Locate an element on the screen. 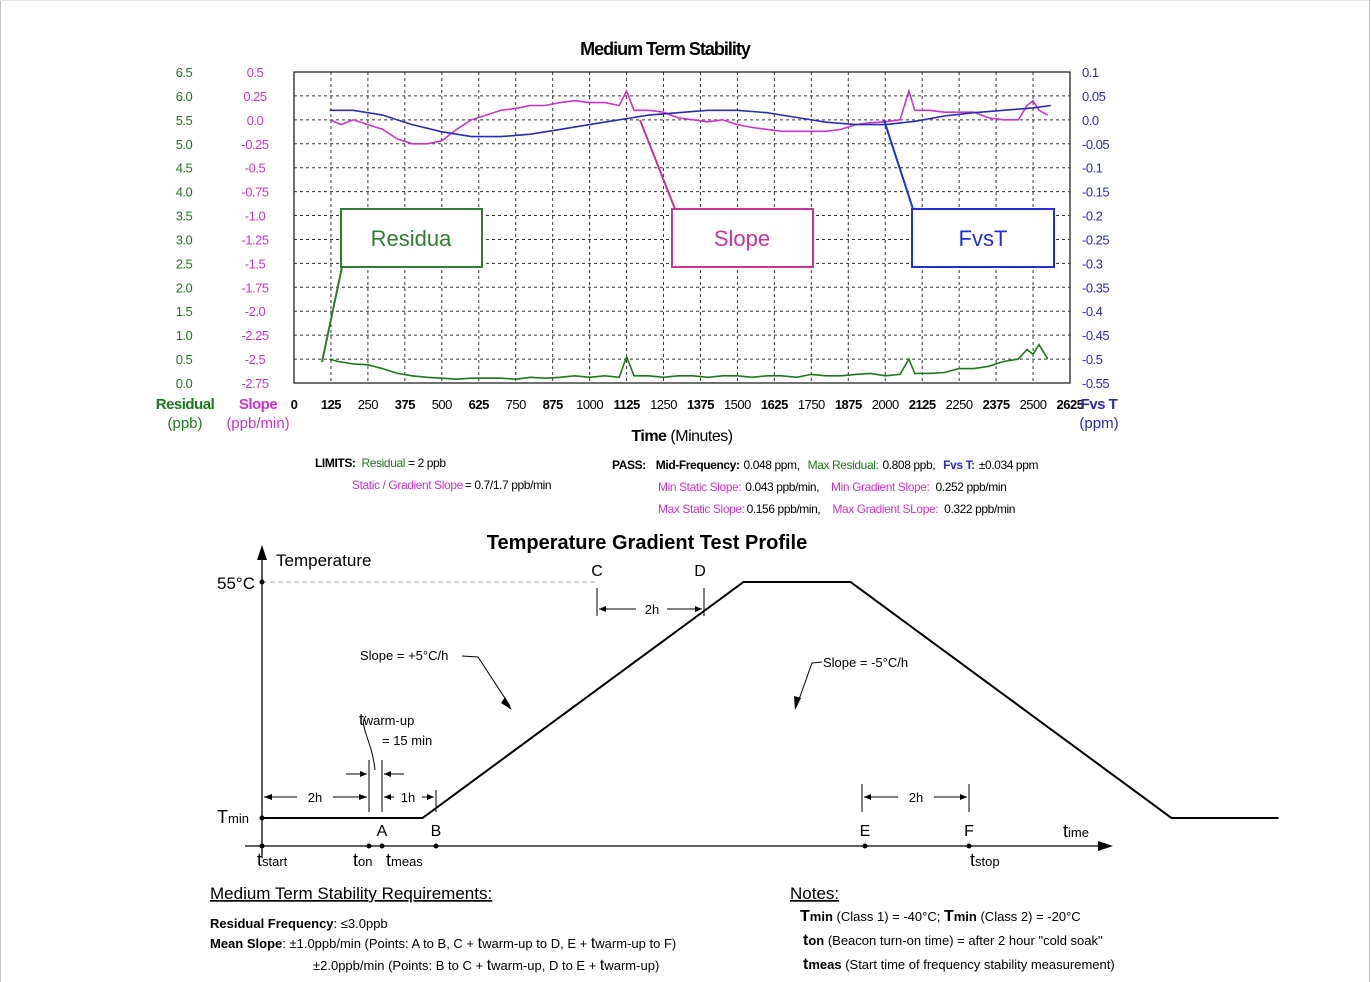 This screenshot has height=982, width=1371. axis-dots is located at coordinates (615, 714).